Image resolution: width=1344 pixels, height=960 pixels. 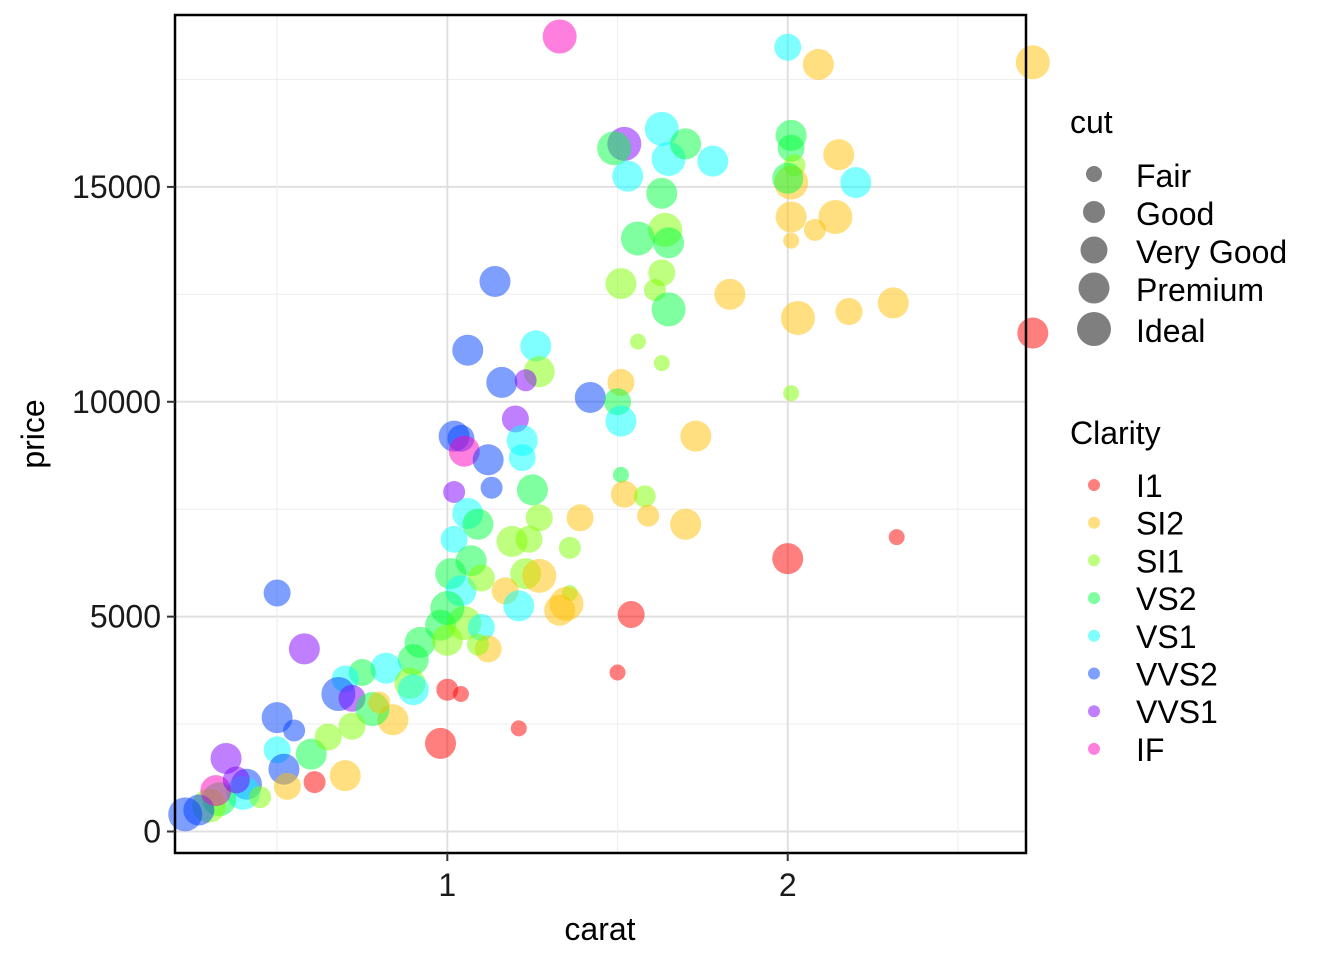 I want to click on legend-color-label: I1, so click(x=1149, y=486).